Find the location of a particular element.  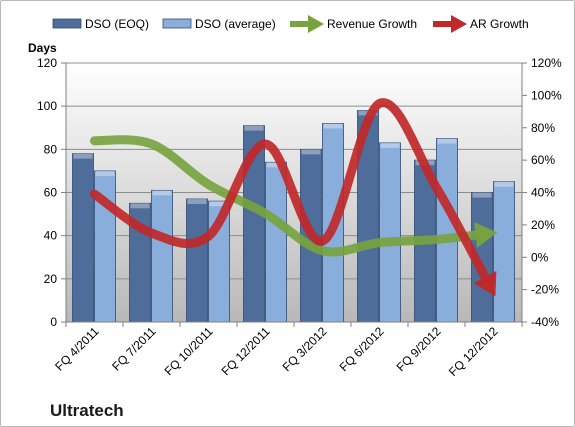

legend-arrow-revenue-growth is located at coordinates (316, 24).